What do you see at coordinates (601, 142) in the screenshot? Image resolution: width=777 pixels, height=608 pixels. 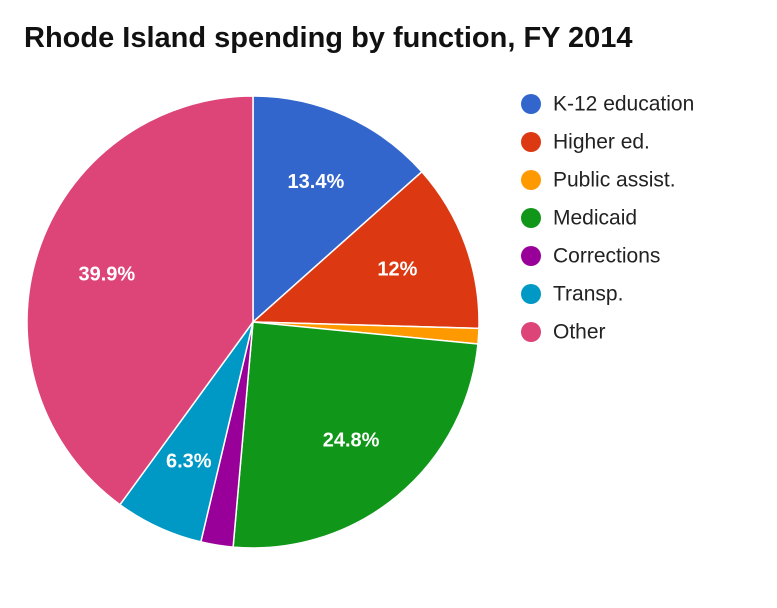 I see `legend-label-higher-ed: Higher ed.` at bounding box center [601, 142].